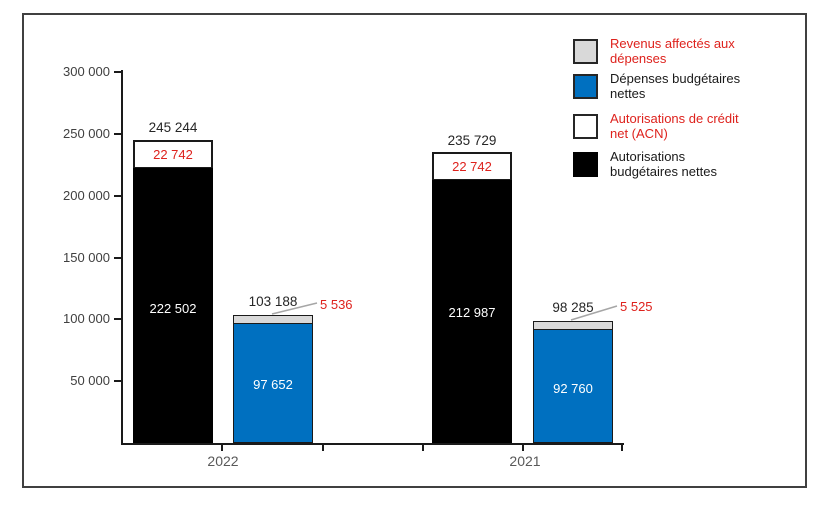  I want to click on y-axis-line, so click(122, 257).